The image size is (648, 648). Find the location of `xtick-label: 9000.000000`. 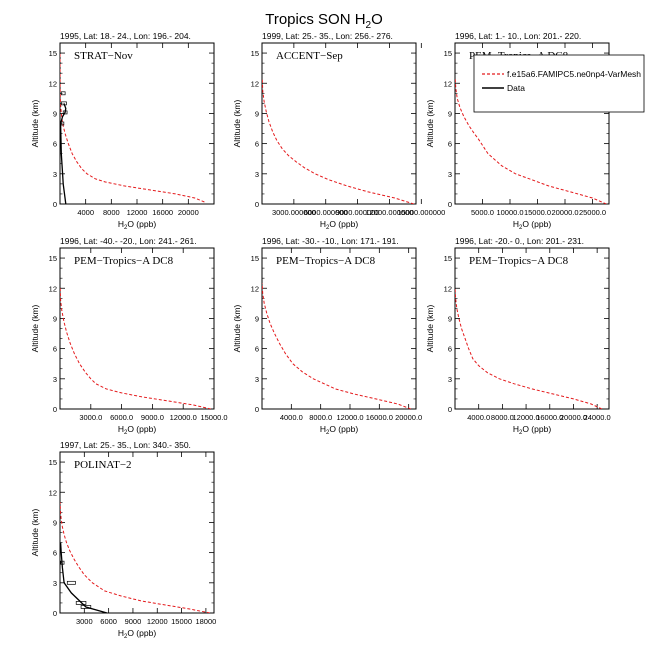

xtick-label: 9000.000000 is located at coordinates (358, 212).